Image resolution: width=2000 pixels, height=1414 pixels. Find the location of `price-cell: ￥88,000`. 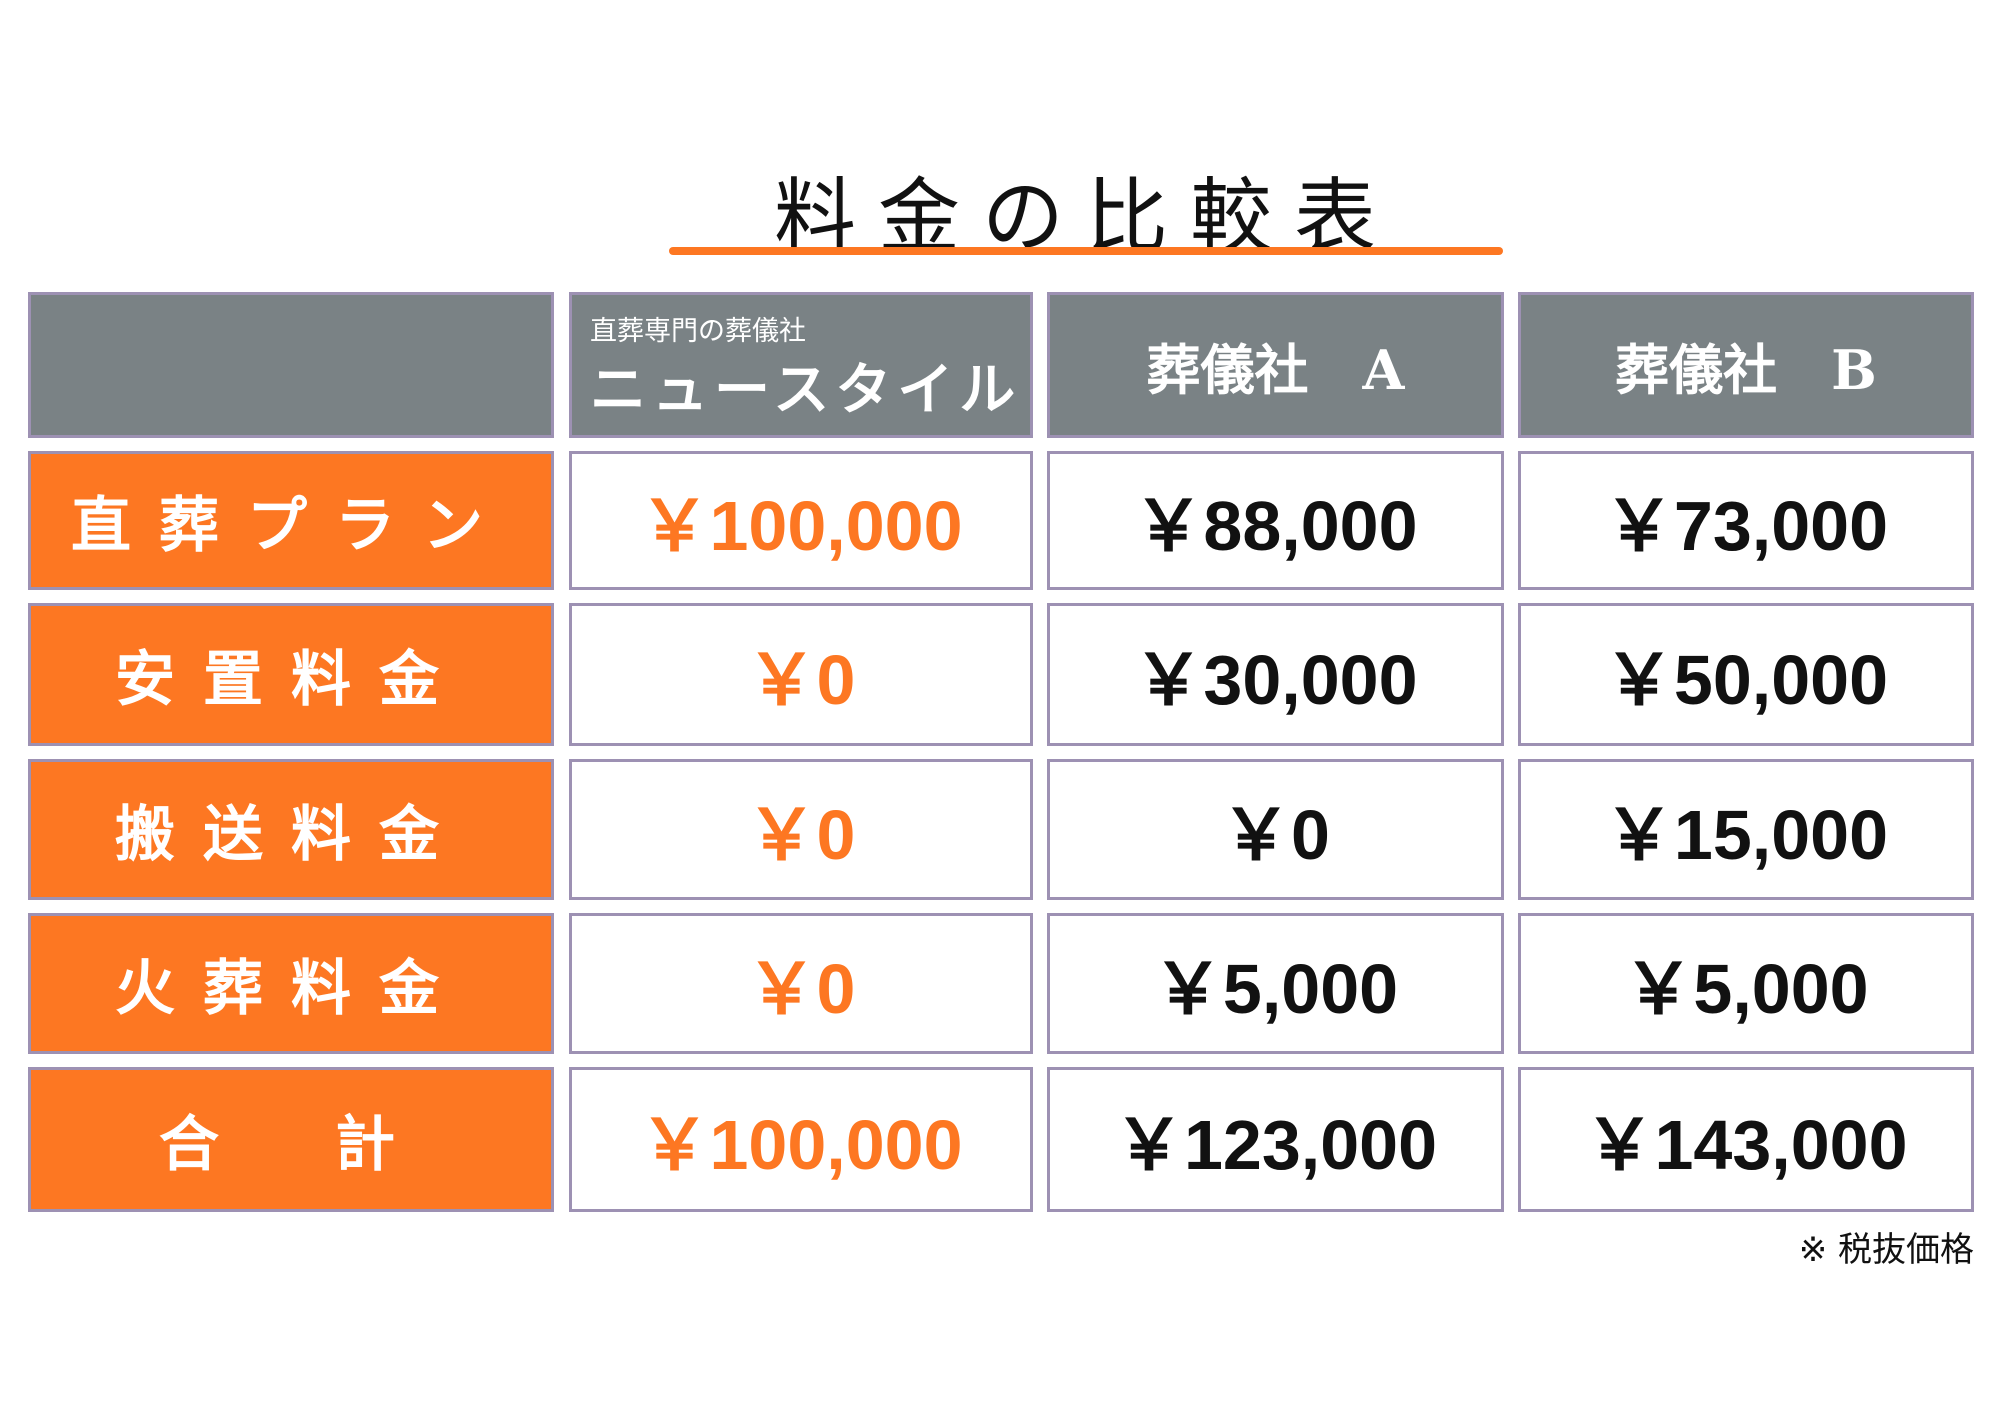

price-cell: ￥88,000 is located at coordinates (1275, 520).